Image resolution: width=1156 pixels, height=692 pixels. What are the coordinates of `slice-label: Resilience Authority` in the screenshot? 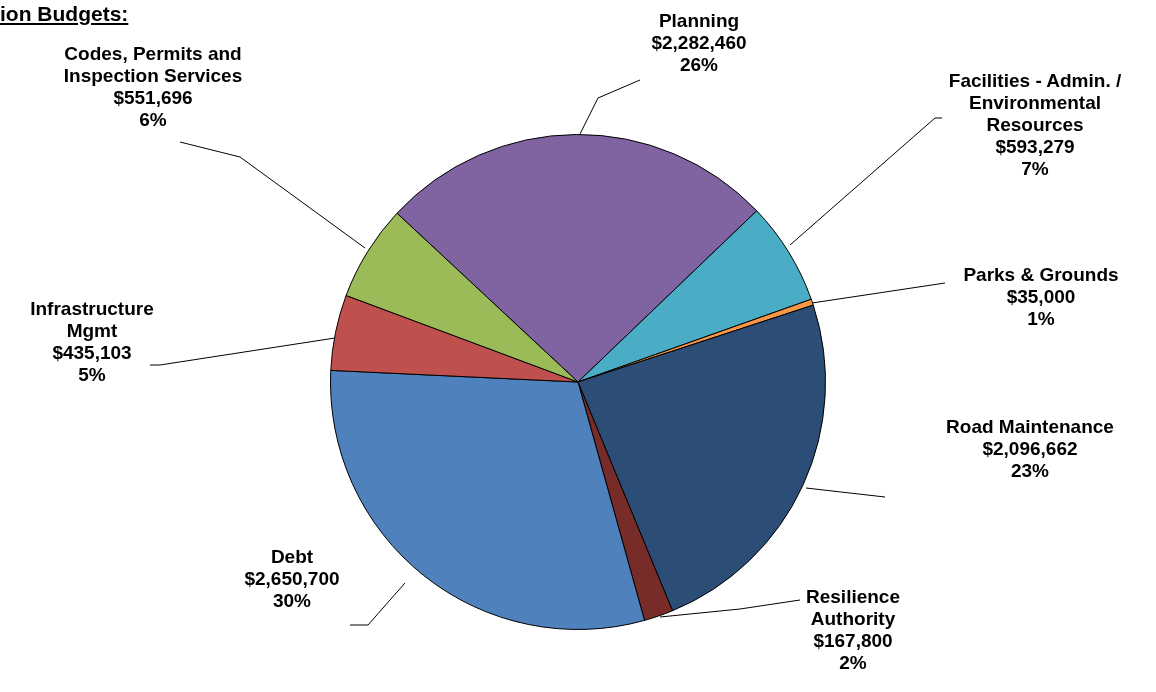 It's located at (853, 607).